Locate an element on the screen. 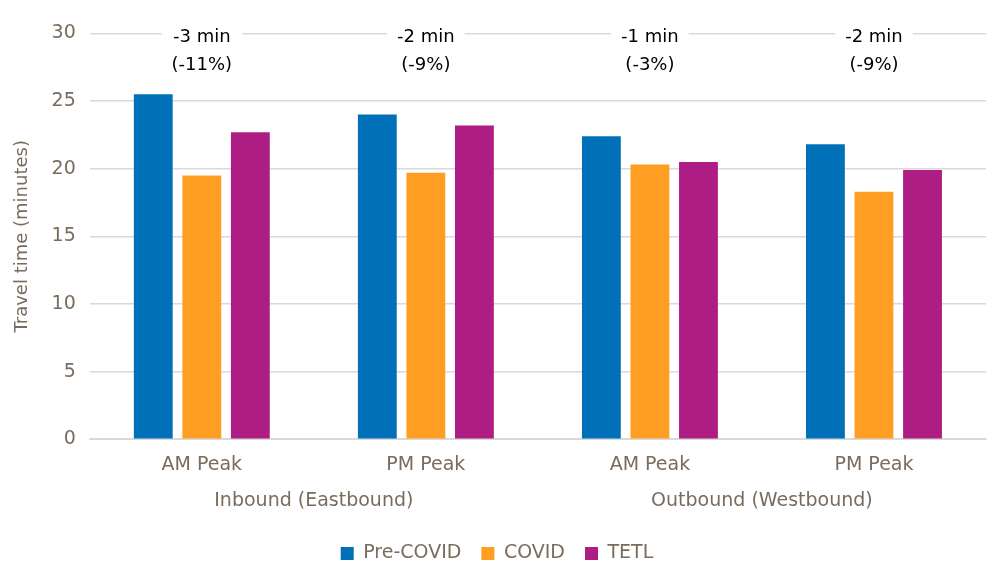 This screenshot has height=581, width=1002. y-tick-label: 0 is located at coordinates (69, 437).